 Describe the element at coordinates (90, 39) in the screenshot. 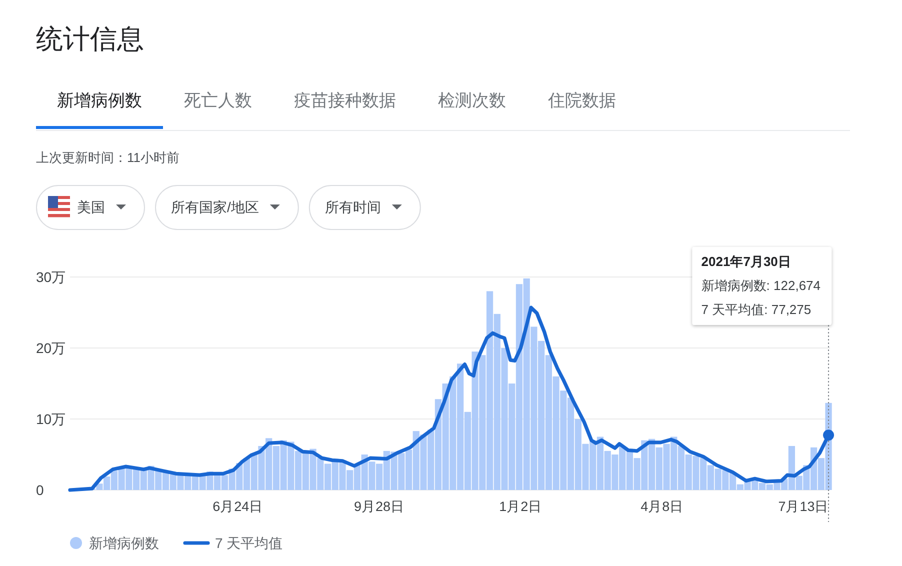

I see `chart-title: 统计信息` at that location.